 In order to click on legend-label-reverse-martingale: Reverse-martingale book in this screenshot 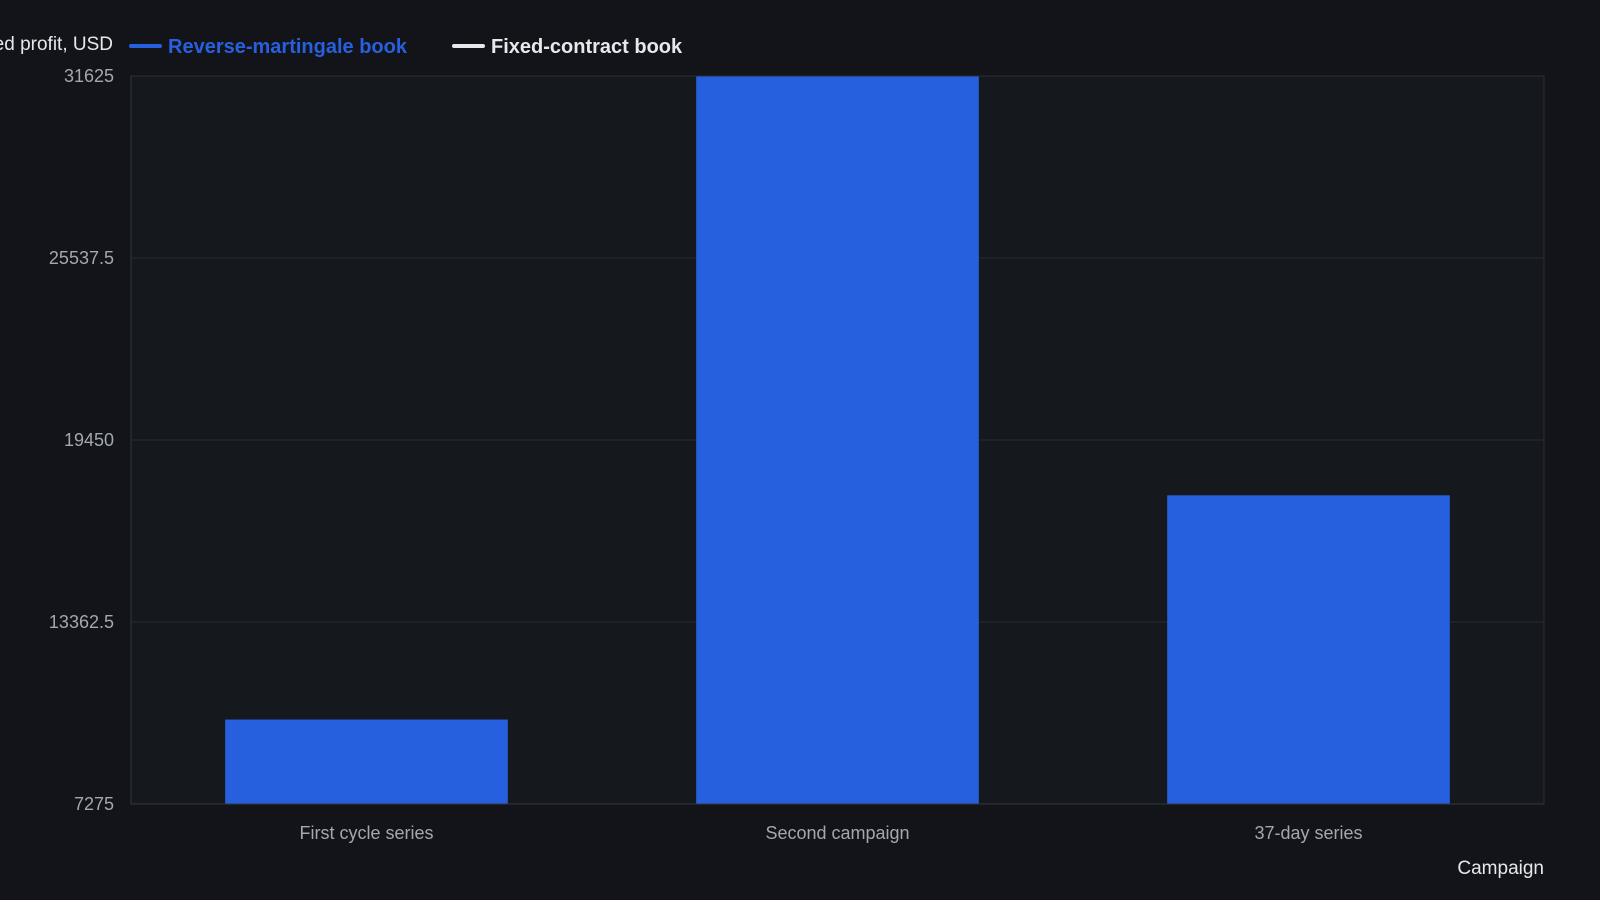, I will do `click(288, 47)`.